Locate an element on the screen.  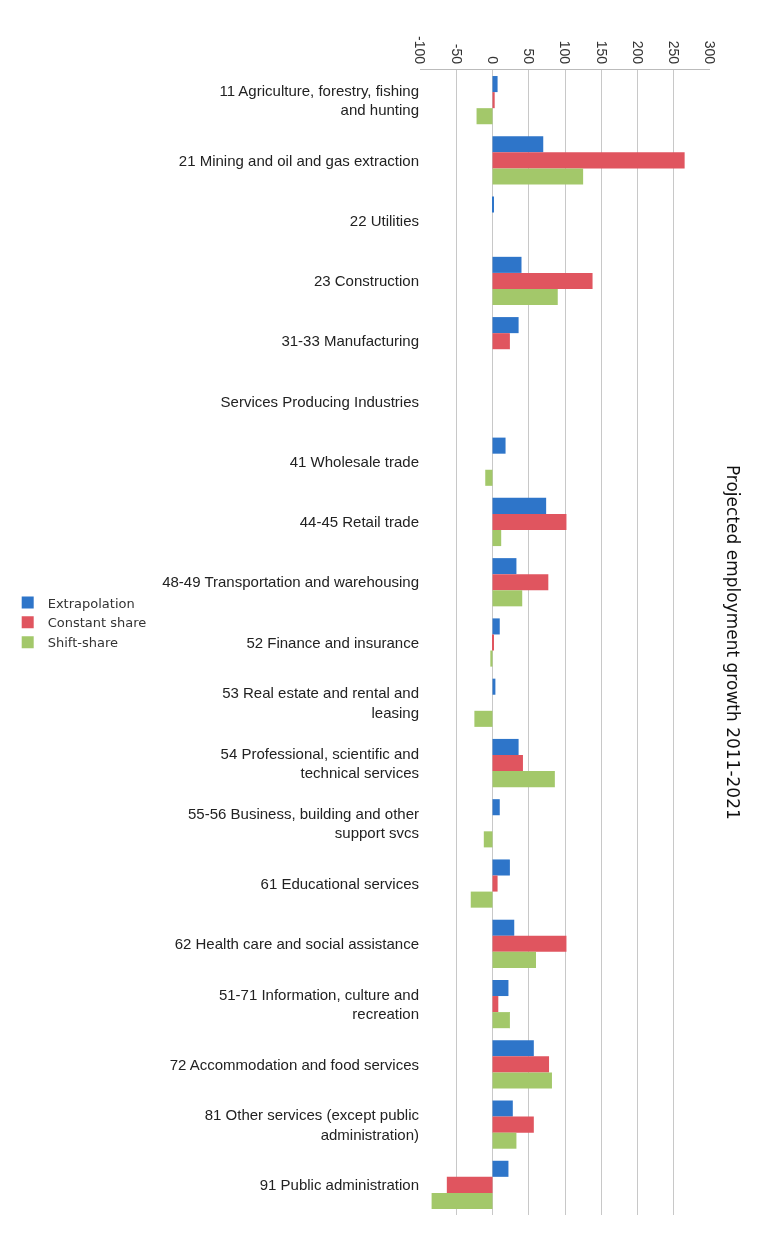
y-tick-label: 22 Utilities is located at coordinates (384, 220).